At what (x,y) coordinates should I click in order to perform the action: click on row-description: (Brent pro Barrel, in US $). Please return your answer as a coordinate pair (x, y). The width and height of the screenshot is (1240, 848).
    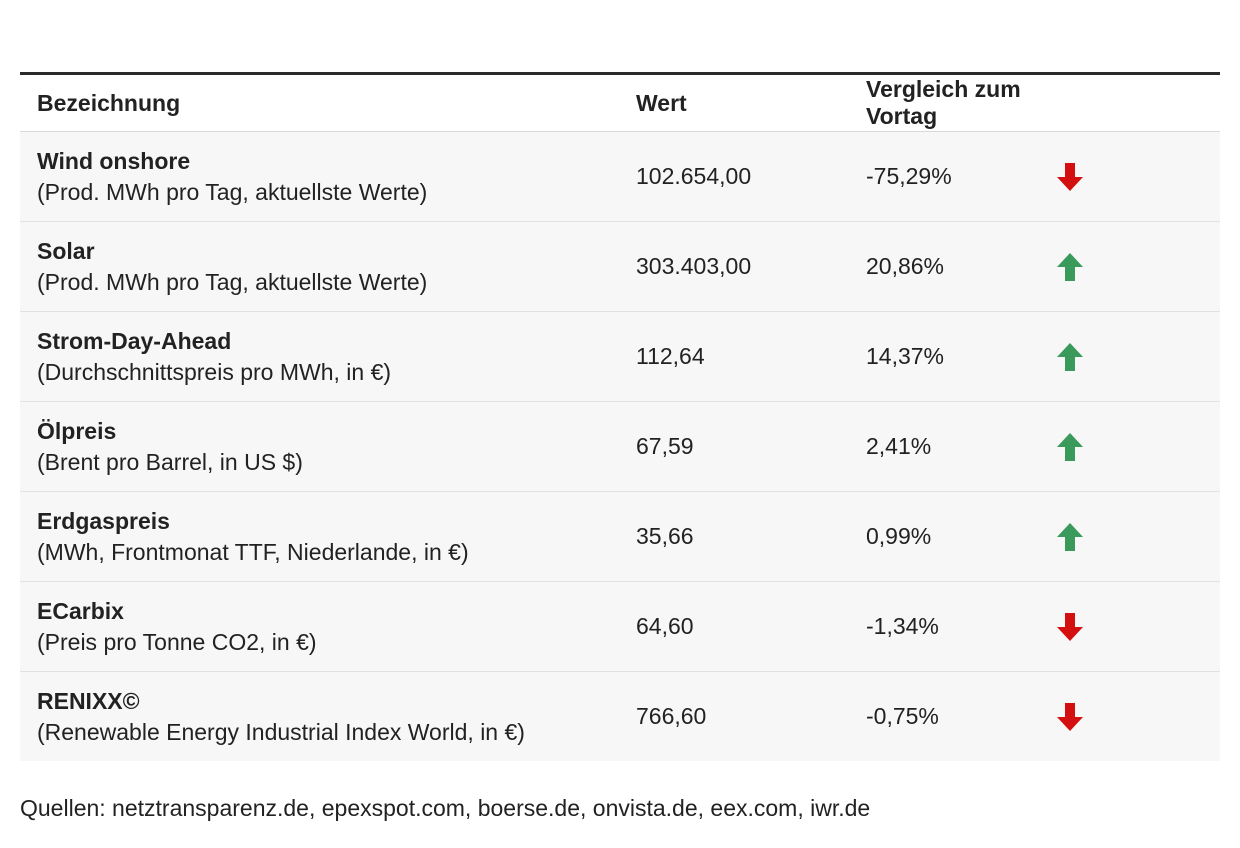
    Looking at the image, I should click on (170, 461).